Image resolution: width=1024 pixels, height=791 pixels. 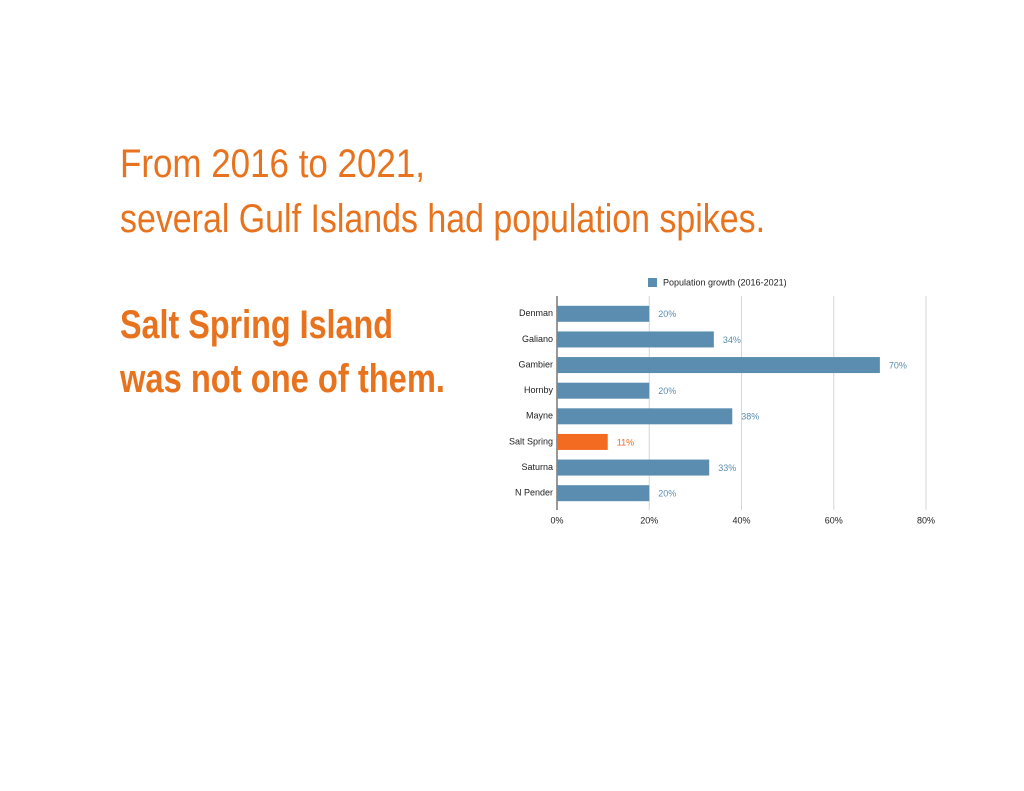 What do you see at coordinates (898, 365) in the screenshot?
I see `value-label: 70%` at bounding box center [898, 365].